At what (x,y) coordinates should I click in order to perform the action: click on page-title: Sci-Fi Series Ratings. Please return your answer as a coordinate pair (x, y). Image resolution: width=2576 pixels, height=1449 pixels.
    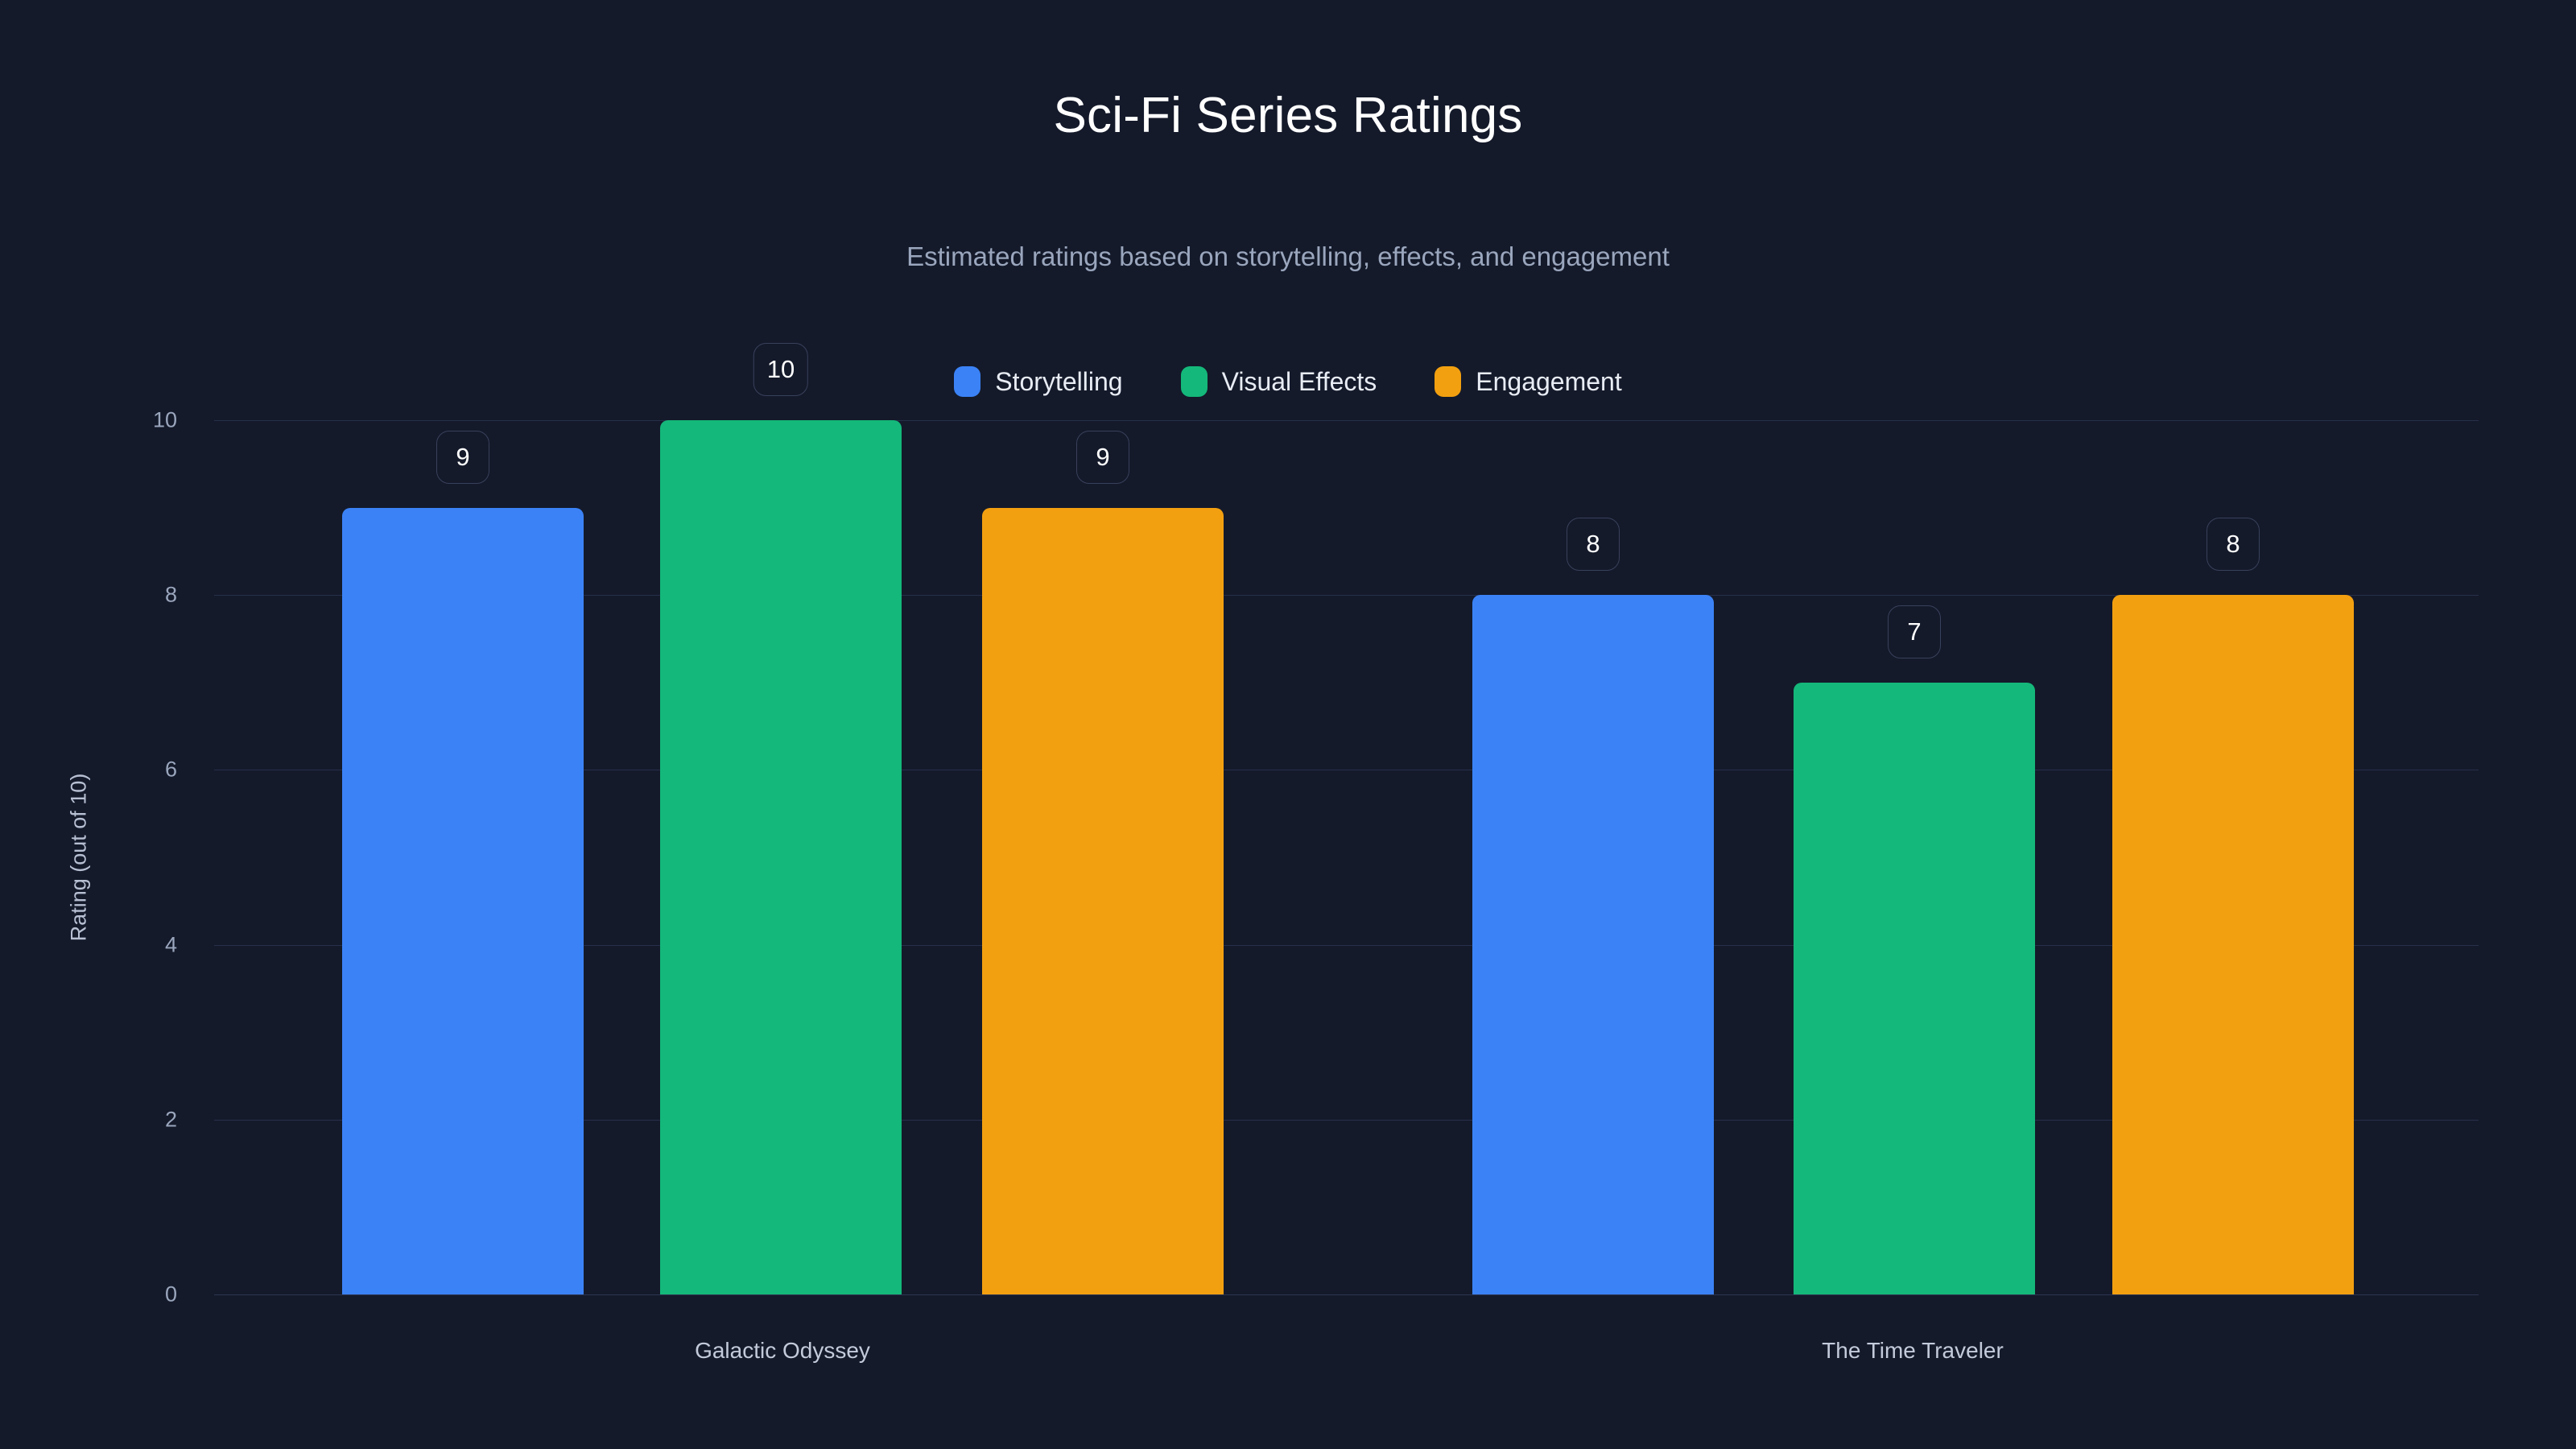
    Looking at the image, I should click on (1288, 116).